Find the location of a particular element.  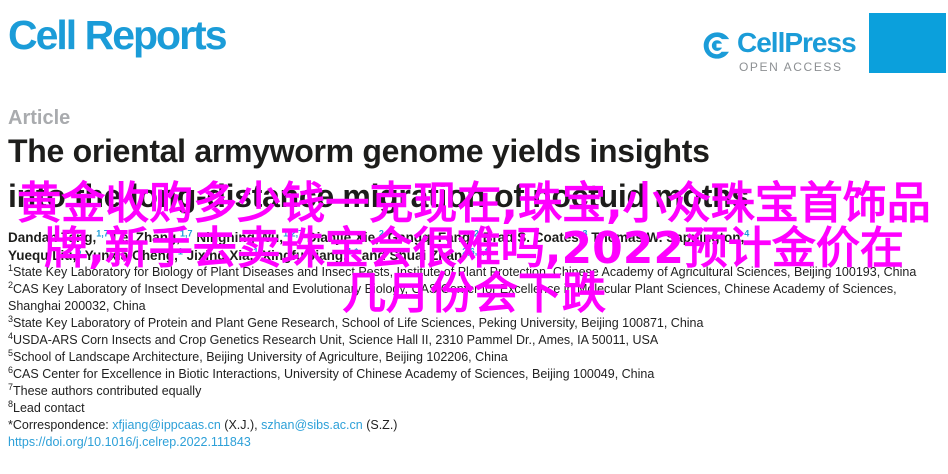

author: Dianjie Xie,2 is located at coordinates (345, 236).